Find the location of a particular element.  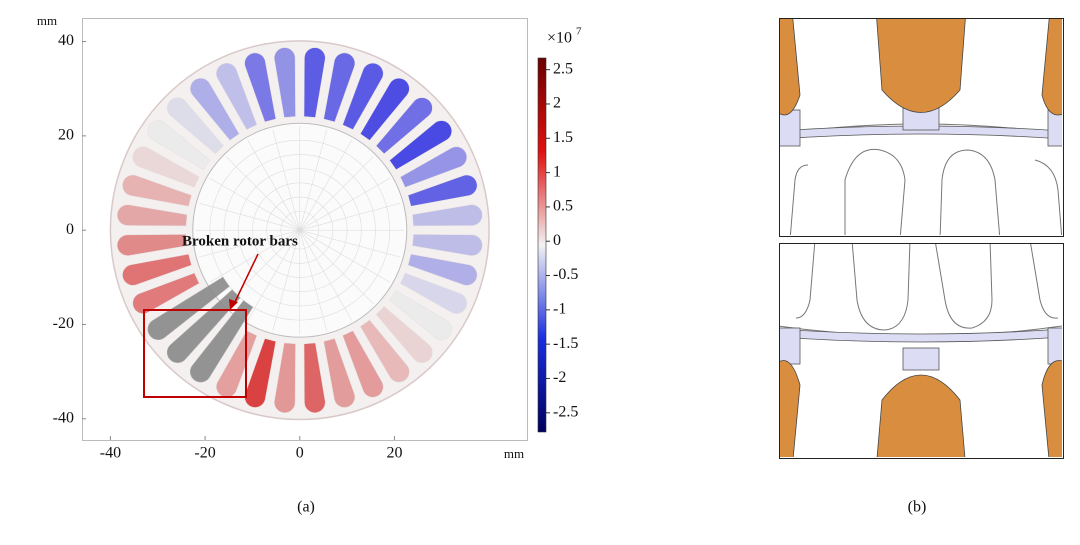

y-tick-label: -20 is located at coordinates (63, 323).